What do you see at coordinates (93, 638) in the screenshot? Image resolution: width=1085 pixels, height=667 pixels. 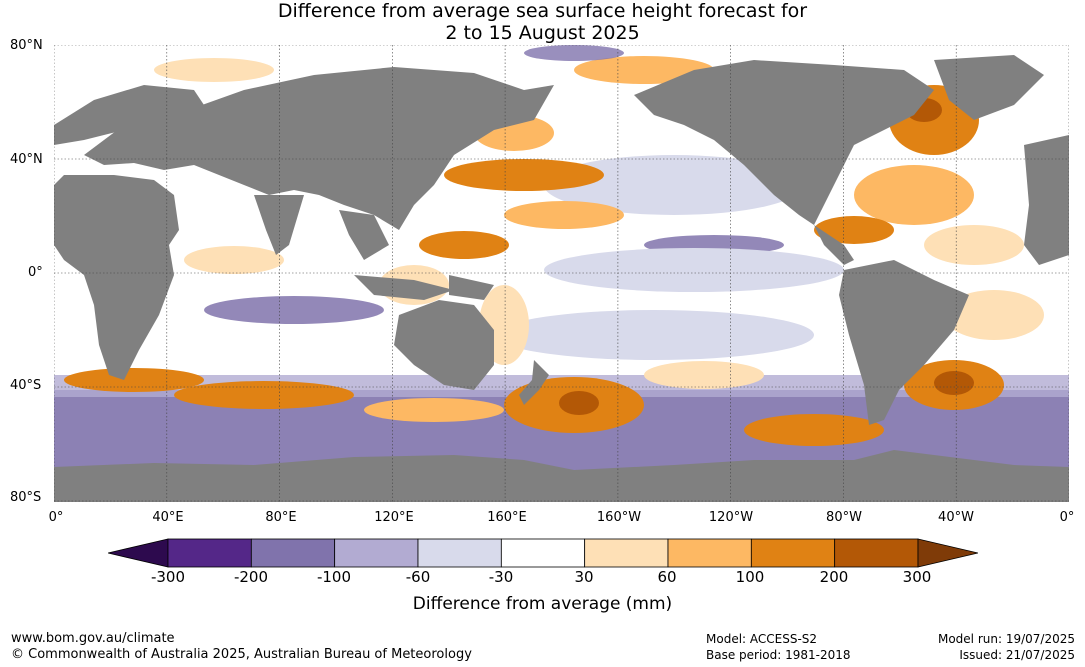 I see `footer-website: www.bom.gov.au/climate` at bounding box center [93, 638].